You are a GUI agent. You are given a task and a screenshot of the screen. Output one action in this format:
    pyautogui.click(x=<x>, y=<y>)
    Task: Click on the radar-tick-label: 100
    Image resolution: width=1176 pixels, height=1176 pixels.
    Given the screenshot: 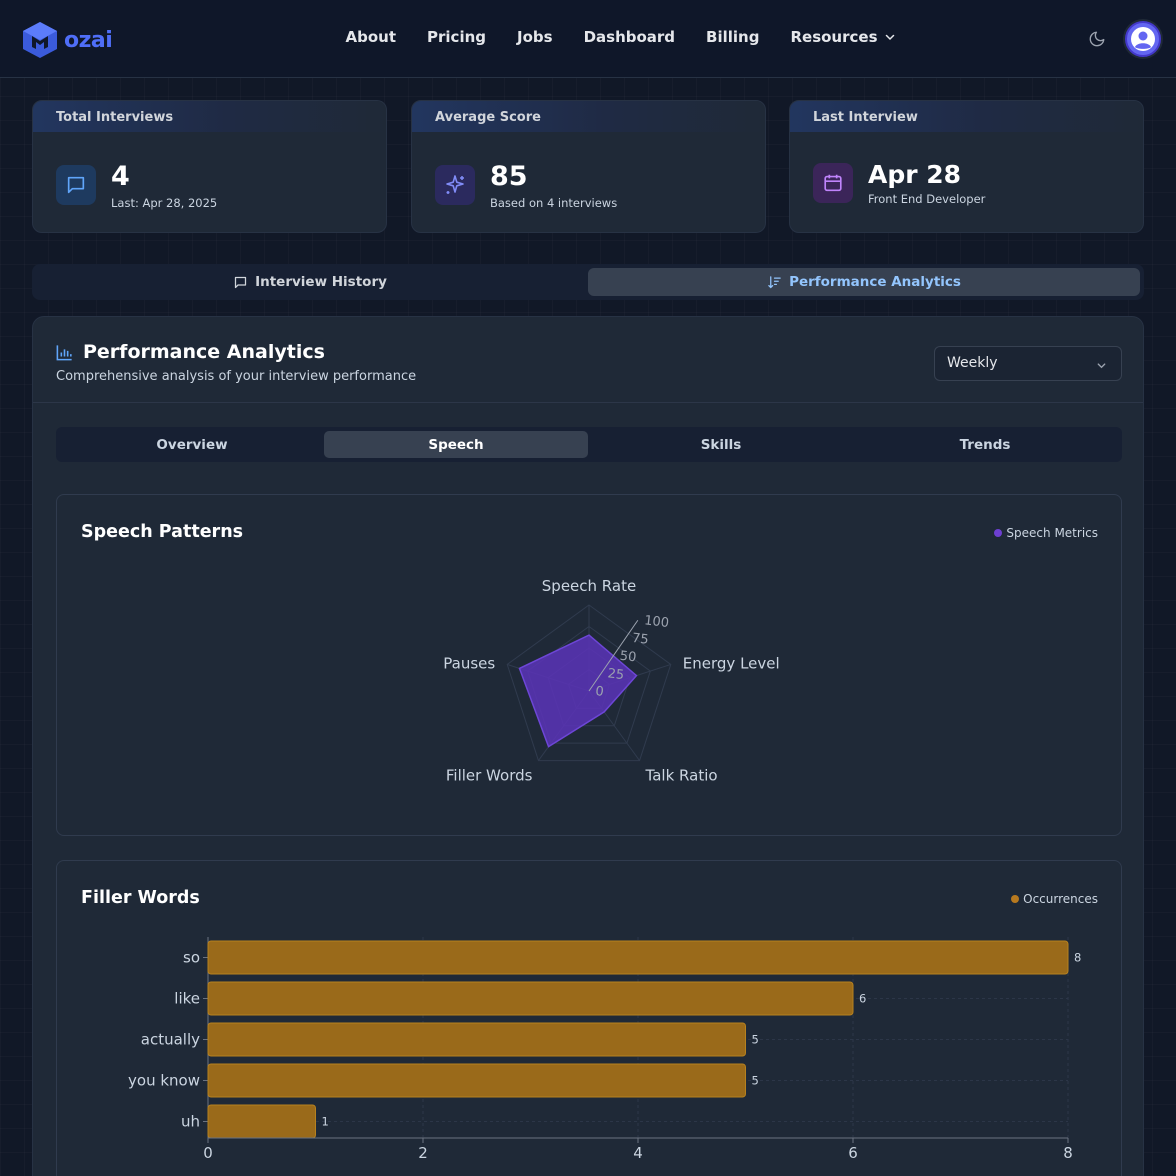 What is the action you would take?
    pyautogui.click(x=656, y=622)
    